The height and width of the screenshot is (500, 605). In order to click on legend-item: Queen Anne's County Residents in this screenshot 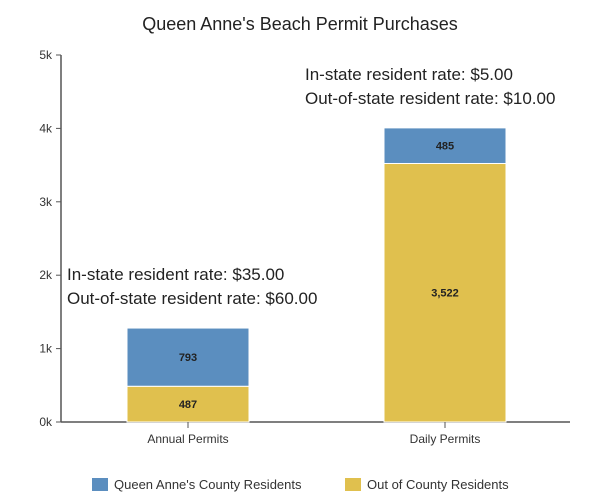, I will do `click(197, 484)`.